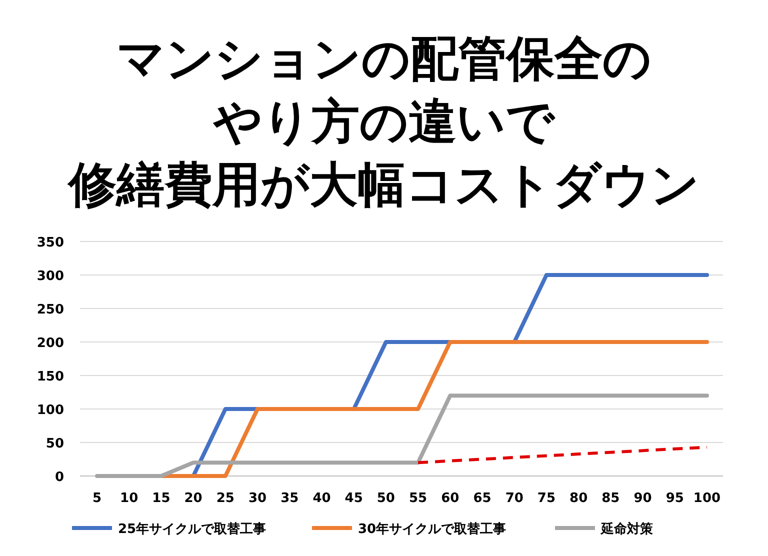 This screenshot has width=768, height=556. Describe the element at coordinates (611, 498) in the screenshot. I see `x-tick-label: 85` at that location.